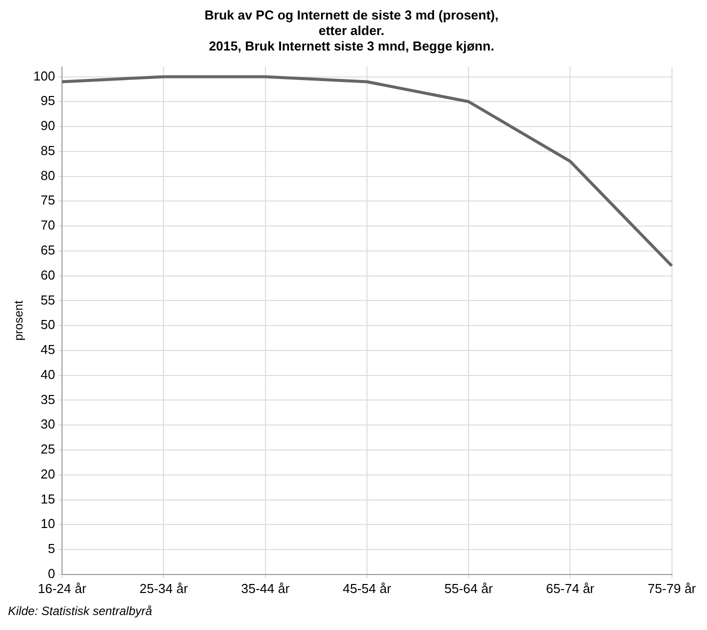 The width and height of the screenshot is (707, 630). What do you see at coordinates (48, 324) in the screenshot?
I see `y-tick-label: 50` at bounding box center [48, 324].